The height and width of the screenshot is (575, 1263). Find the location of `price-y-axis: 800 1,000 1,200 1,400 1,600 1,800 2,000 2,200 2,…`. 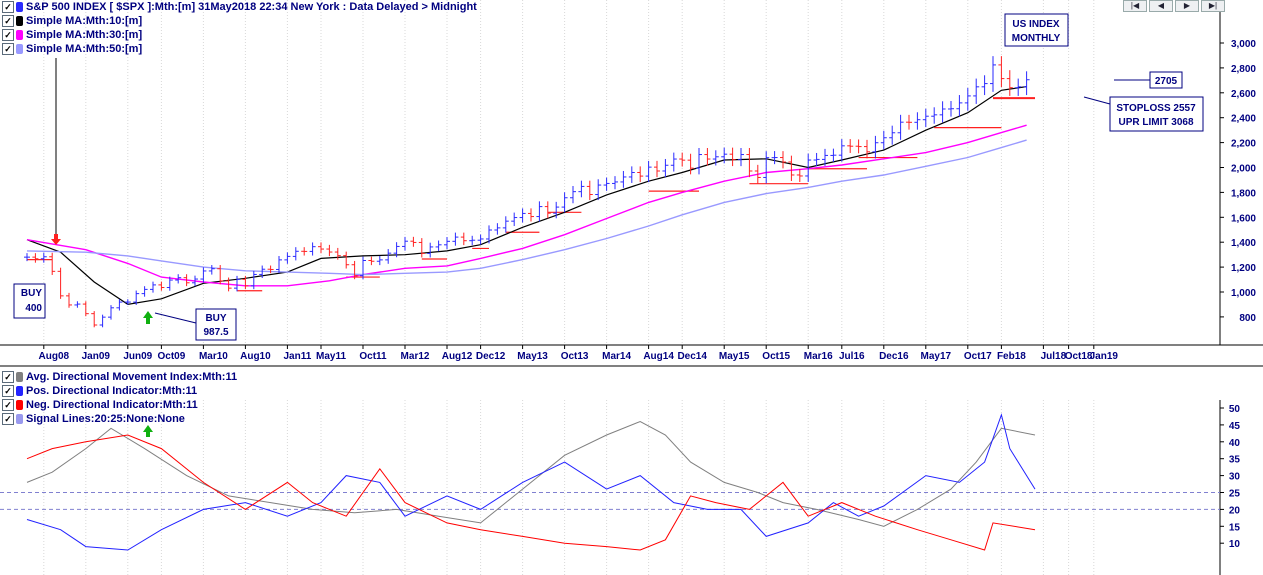

price-y-axis: 800 1,000 1,200 1,400 1,600 1,800 2,000 2,200 2,… is located at coordinates (1238, 181).